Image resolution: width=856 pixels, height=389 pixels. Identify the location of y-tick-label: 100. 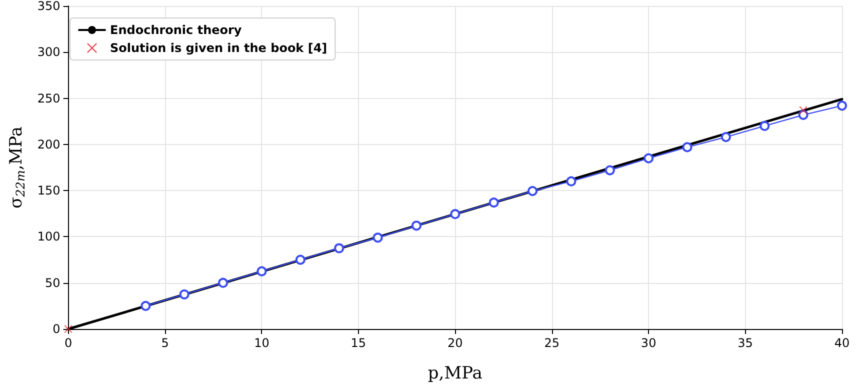
(48, 237).